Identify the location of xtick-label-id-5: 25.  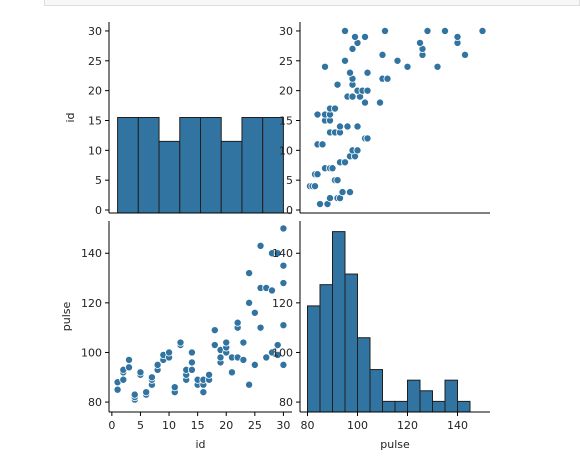
(255, 425).